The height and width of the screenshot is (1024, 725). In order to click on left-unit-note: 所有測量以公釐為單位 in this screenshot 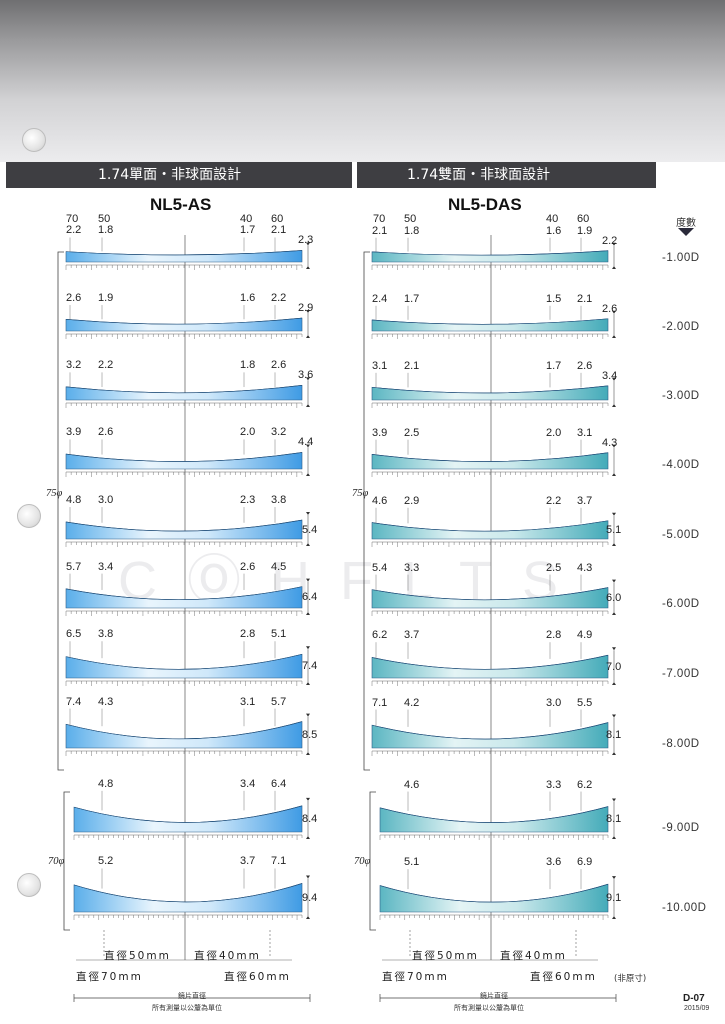, I will do `click(187, 1008)`.